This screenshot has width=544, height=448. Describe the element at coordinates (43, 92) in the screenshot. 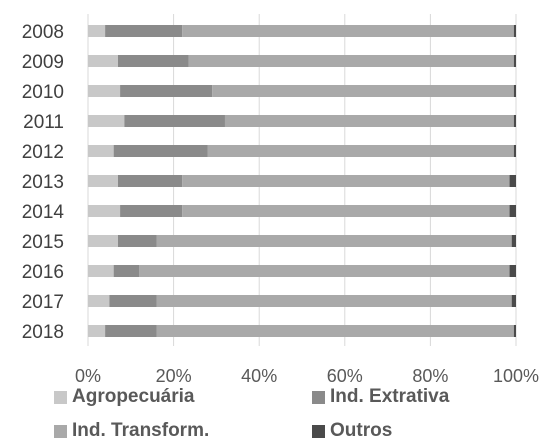

I see `category-label: 2010` at that location.